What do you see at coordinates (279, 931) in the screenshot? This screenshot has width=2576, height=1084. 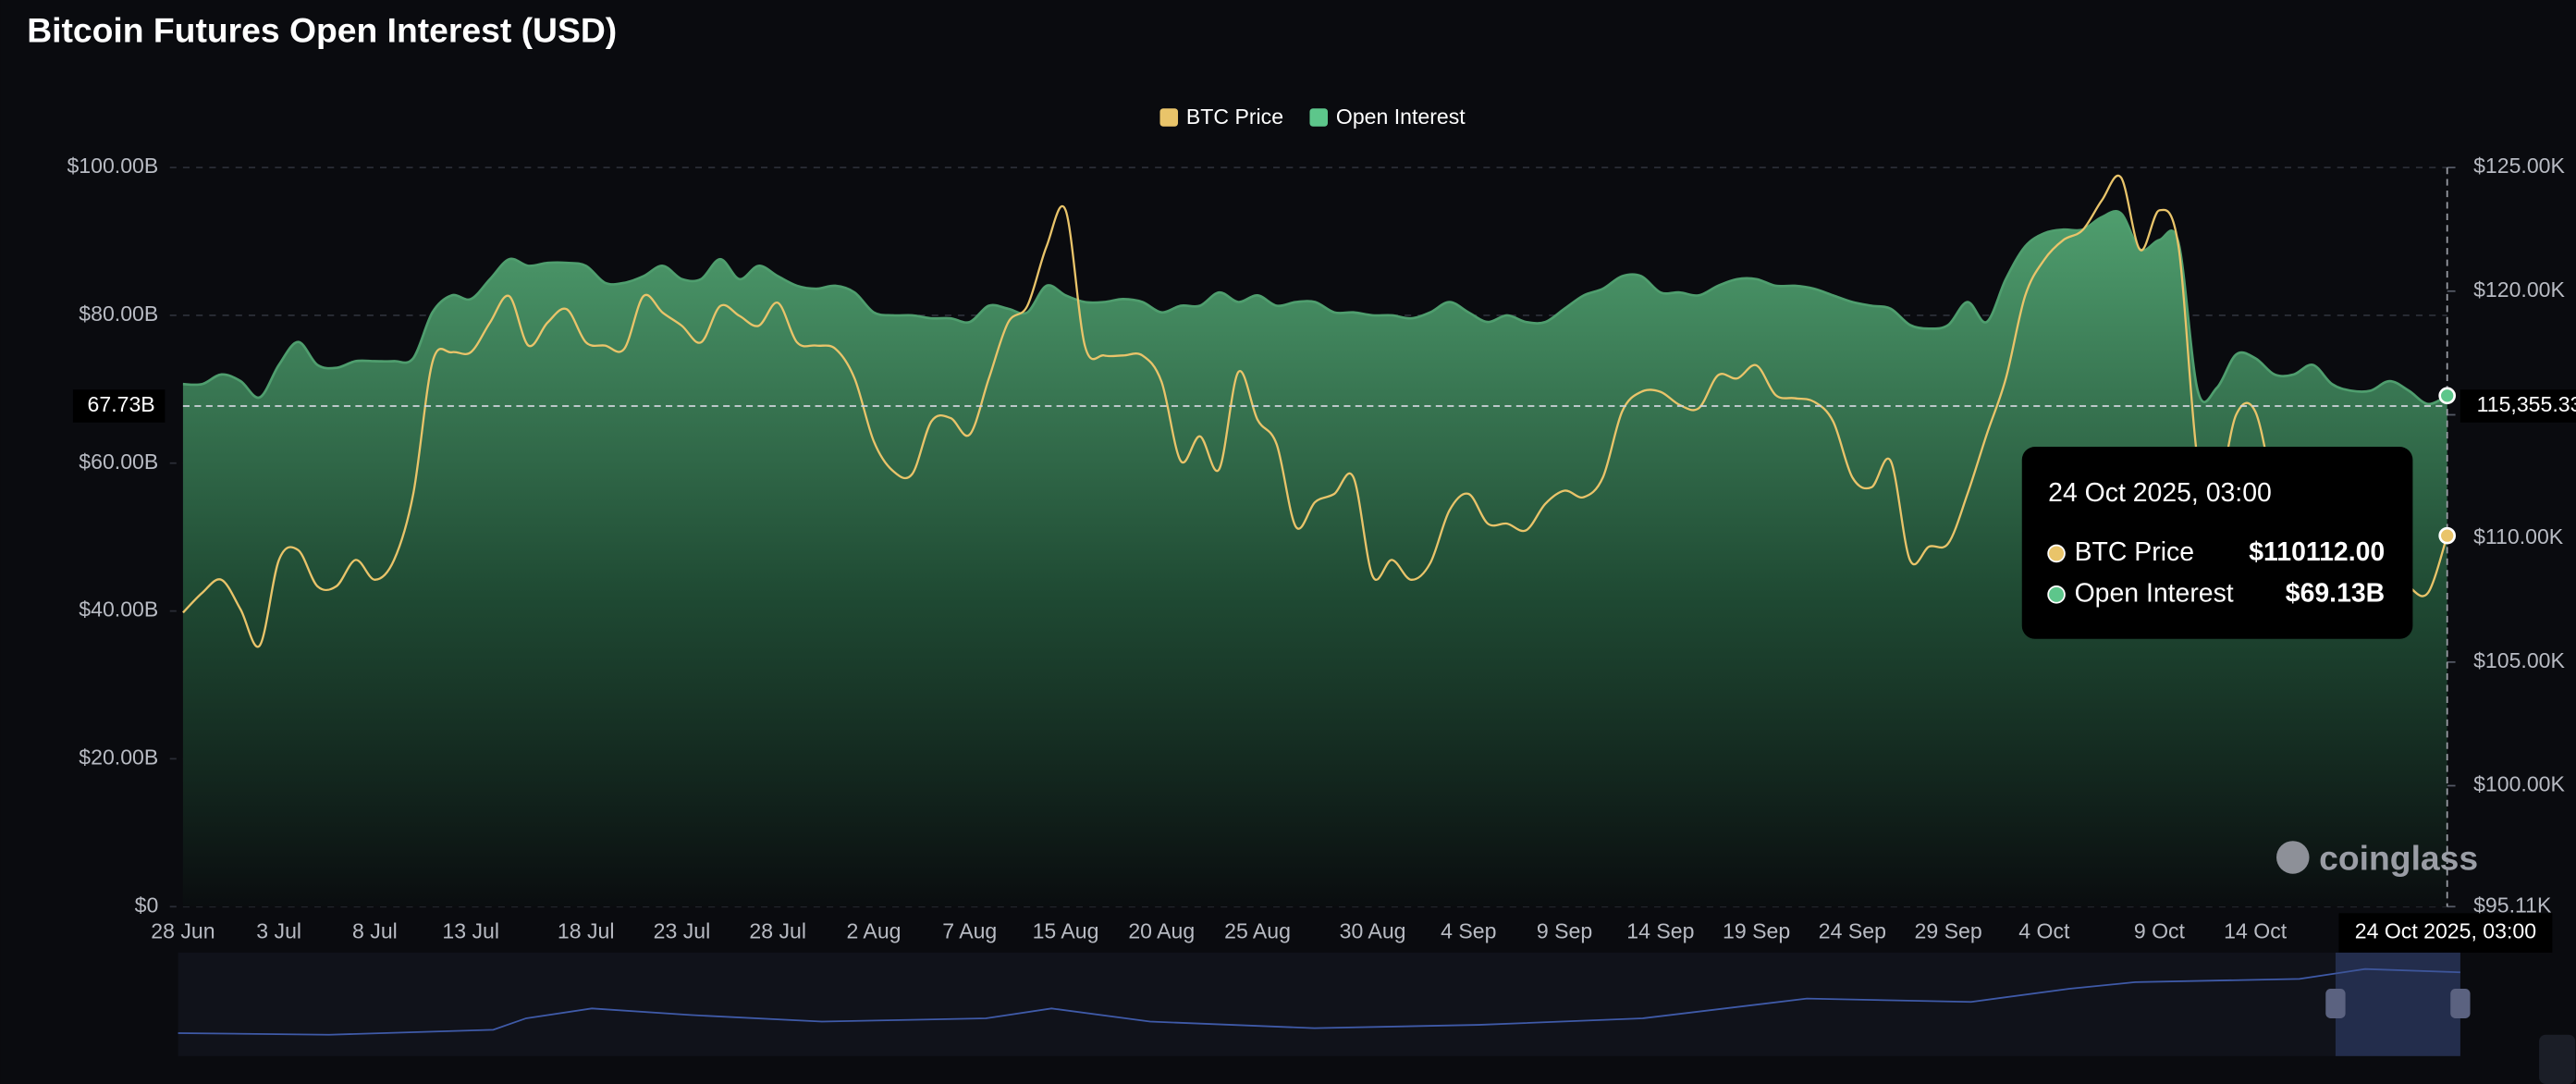 I see `x-tick-label: 3 Jul` at bounding box center [279, 931].